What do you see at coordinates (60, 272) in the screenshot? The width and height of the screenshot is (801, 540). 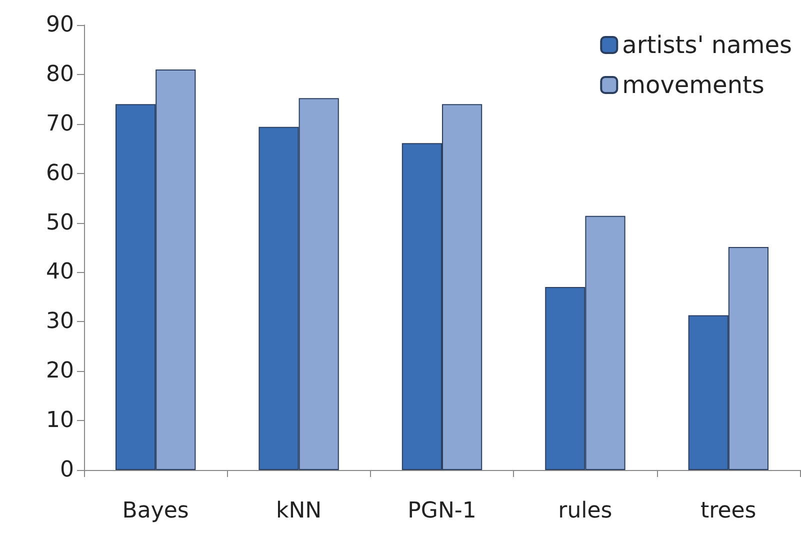 I see `y-tick-label: 40` at bounding box center [60, 272].